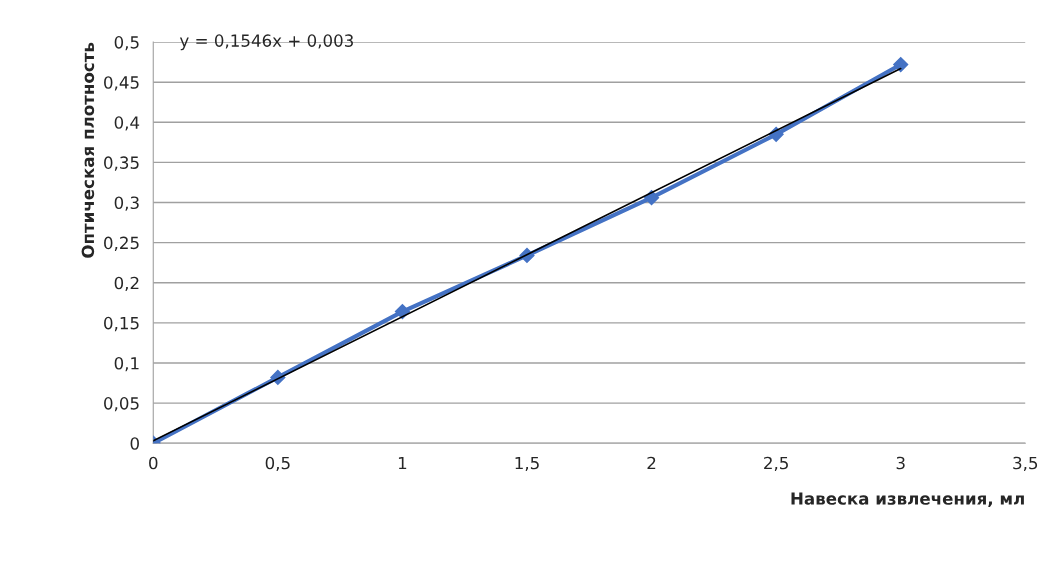 The width and height of the screenshot is (1057, 561). I want to click on y-tick-label: 0,2, so click(126, 284).